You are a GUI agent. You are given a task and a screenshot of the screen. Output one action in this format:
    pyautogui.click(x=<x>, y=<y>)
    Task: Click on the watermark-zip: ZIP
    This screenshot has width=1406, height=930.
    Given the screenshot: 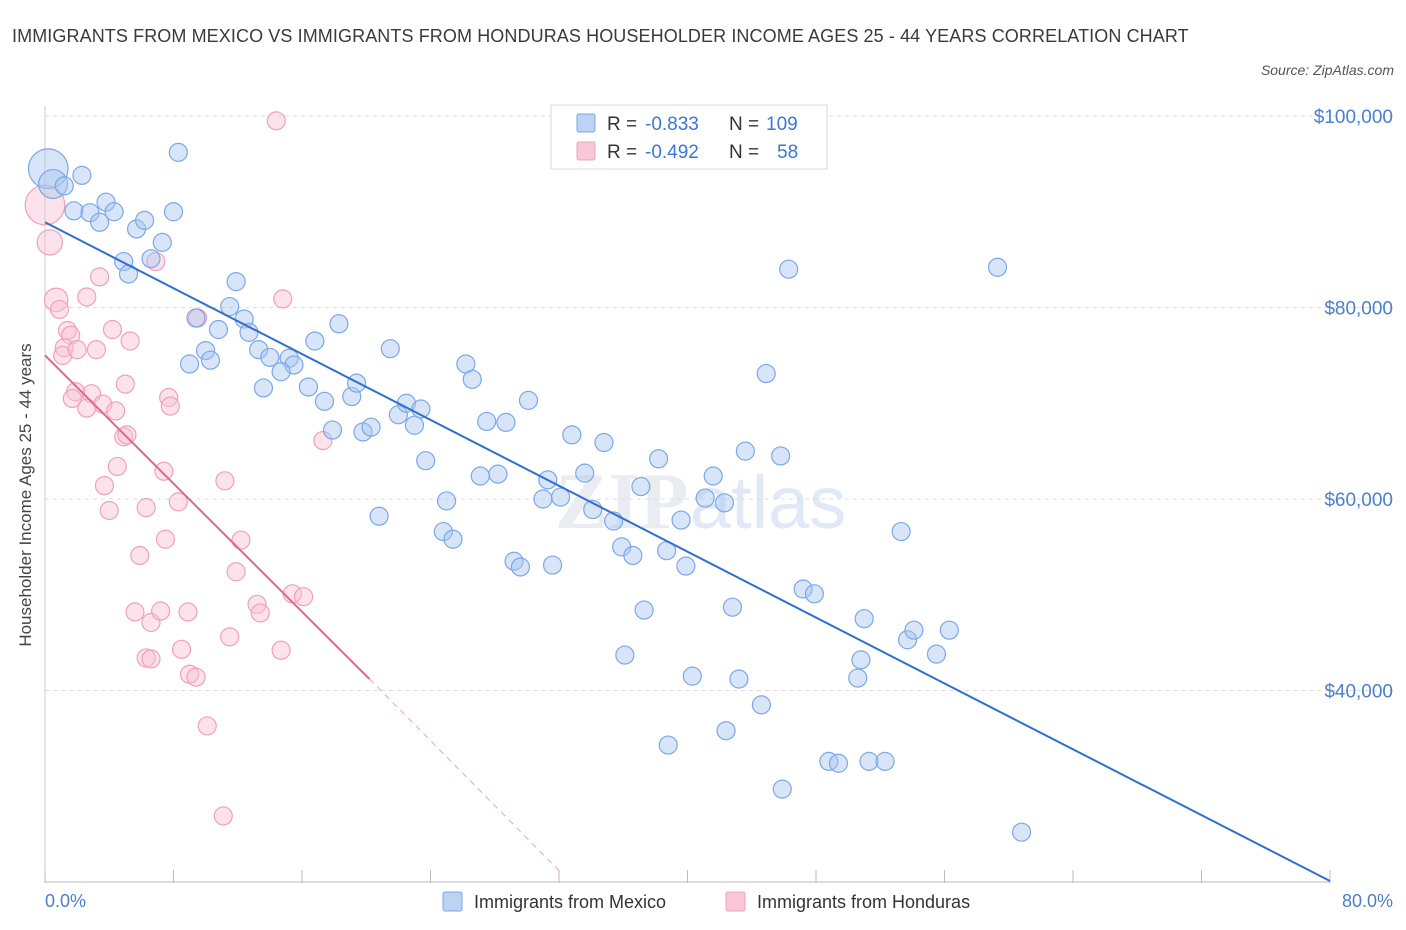 What is the action you would take?
    pyautogui.click(x=621, y=502)
    